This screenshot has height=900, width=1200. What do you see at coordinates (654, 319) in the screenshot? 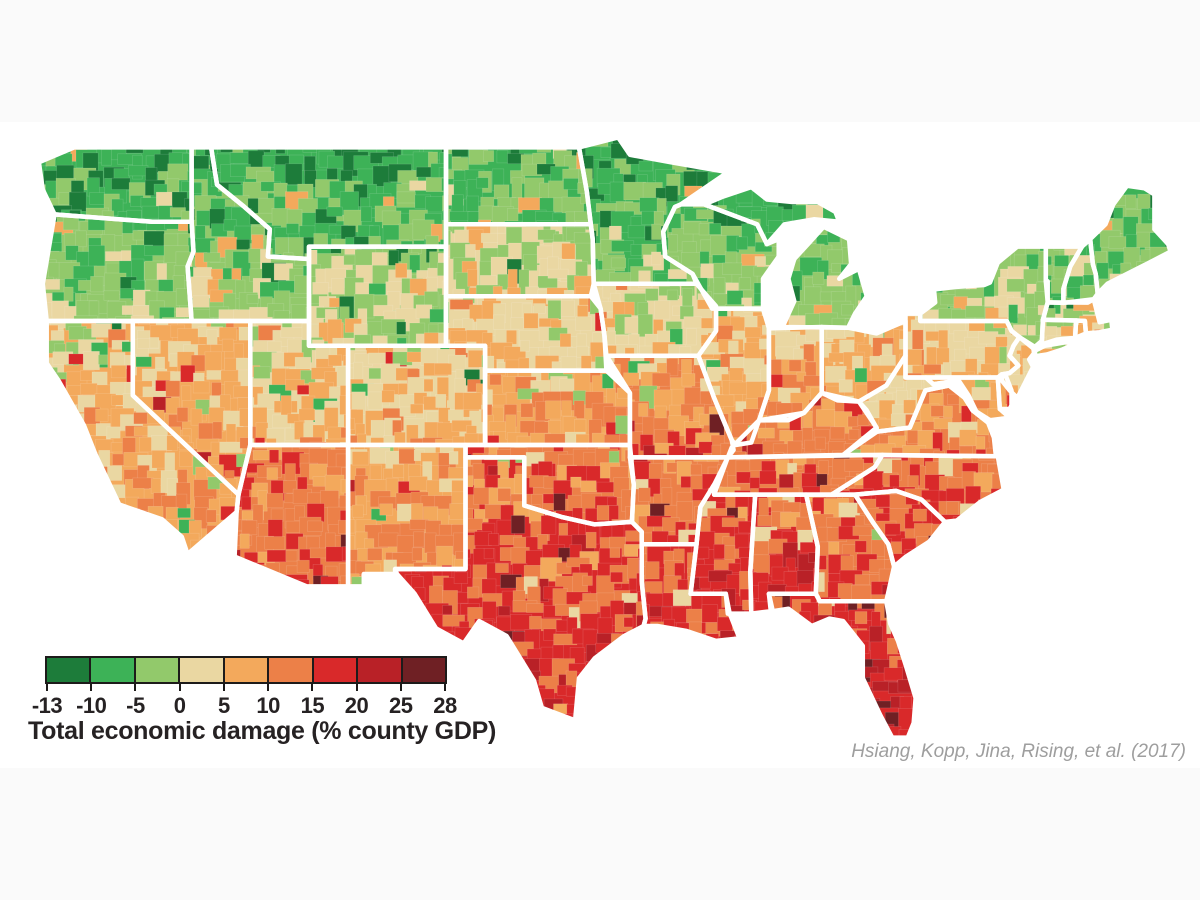
I see `state-counties-IA` at bounding box center [654, 319].